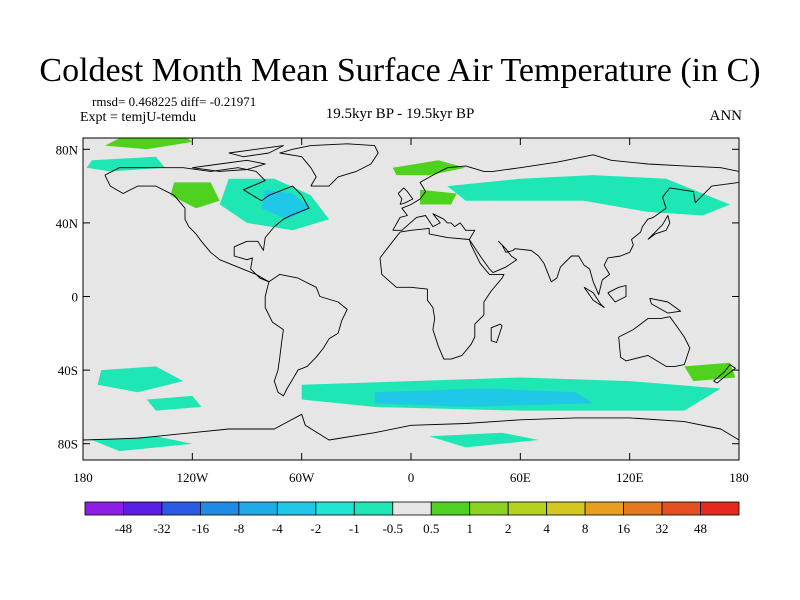 The height and width of the screenshot is (600, 800). Describe the element at coordinates (431, 528) in the screenshot. I see `colorbar-label: 0.5` at that location.